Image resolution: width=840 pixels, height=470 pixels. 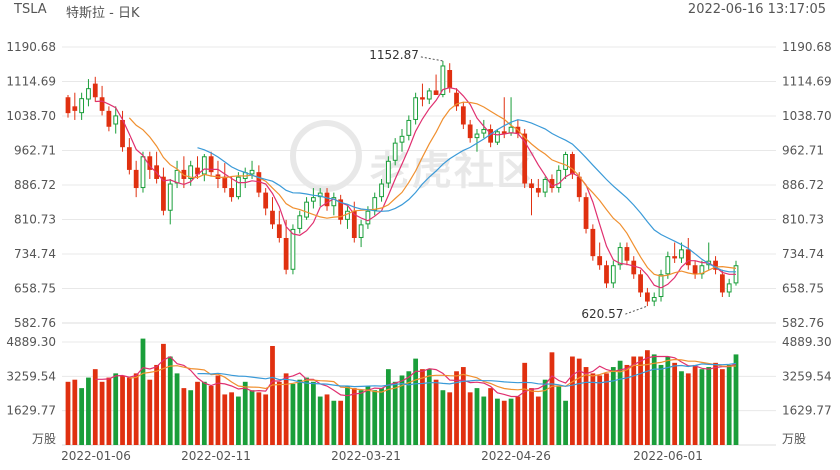 What do you see at coordinates (103, 13) in the screenshot?
I see `chart-title: 特斯拉 - 日K` at bounding box center [103, 13].